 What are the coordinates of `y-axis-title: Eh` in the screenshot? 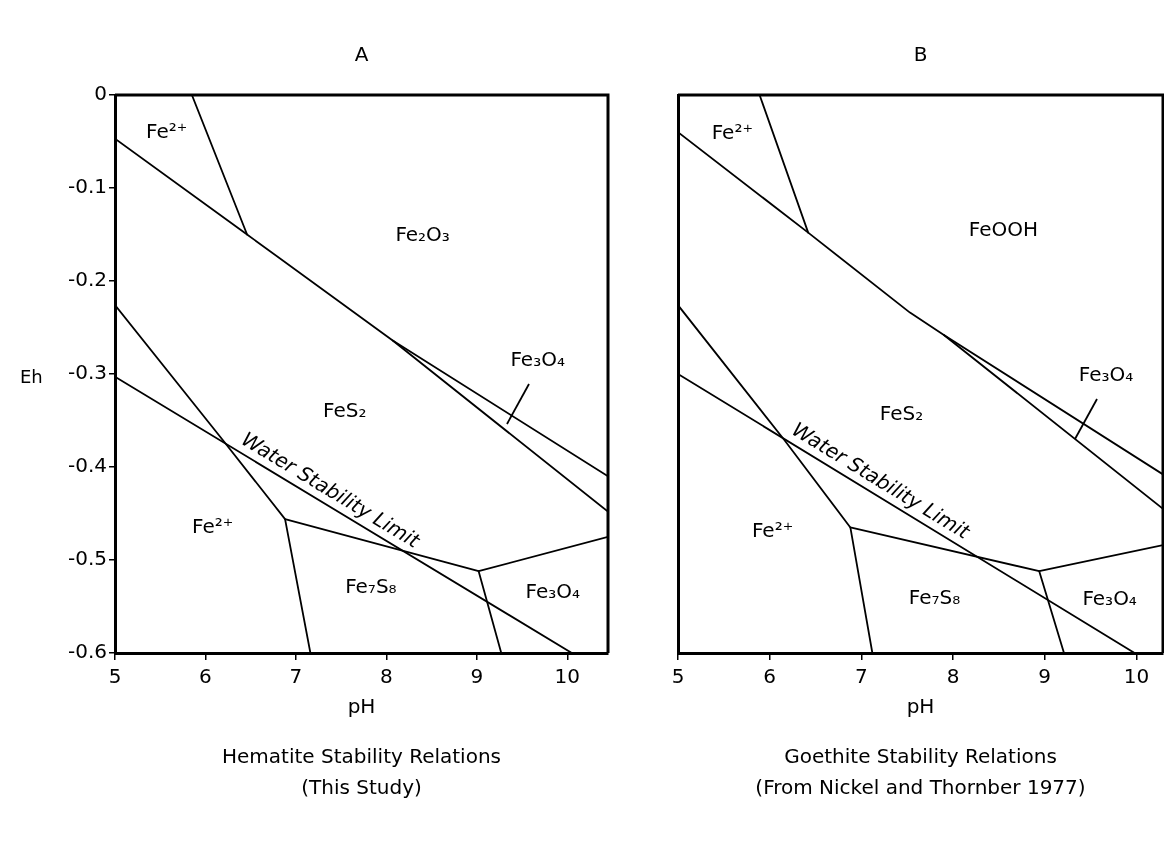 It's located at (31, 376).